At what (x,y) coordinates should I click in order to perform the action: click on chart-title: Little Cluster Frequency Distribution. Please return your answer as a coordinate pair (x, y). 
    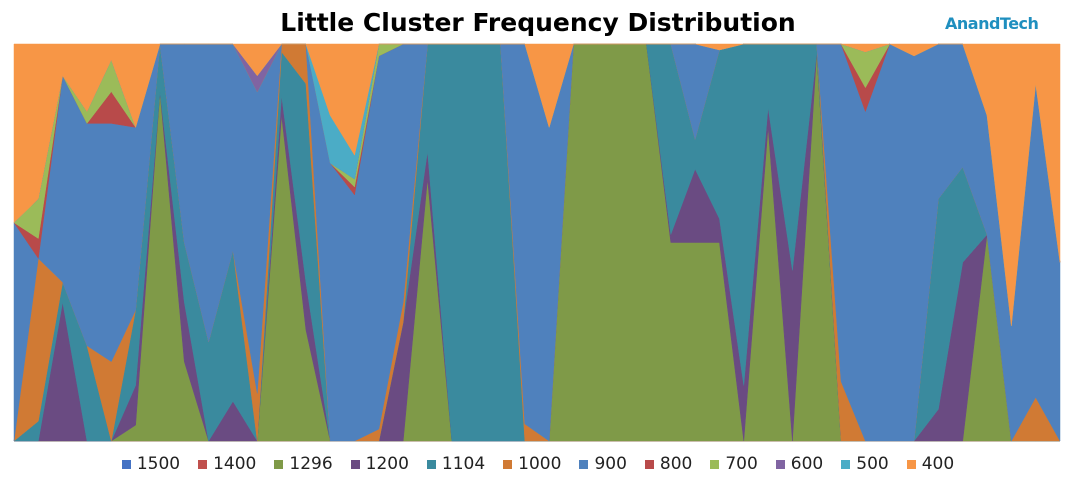
    Looking at the image, I should click on (538, 22).